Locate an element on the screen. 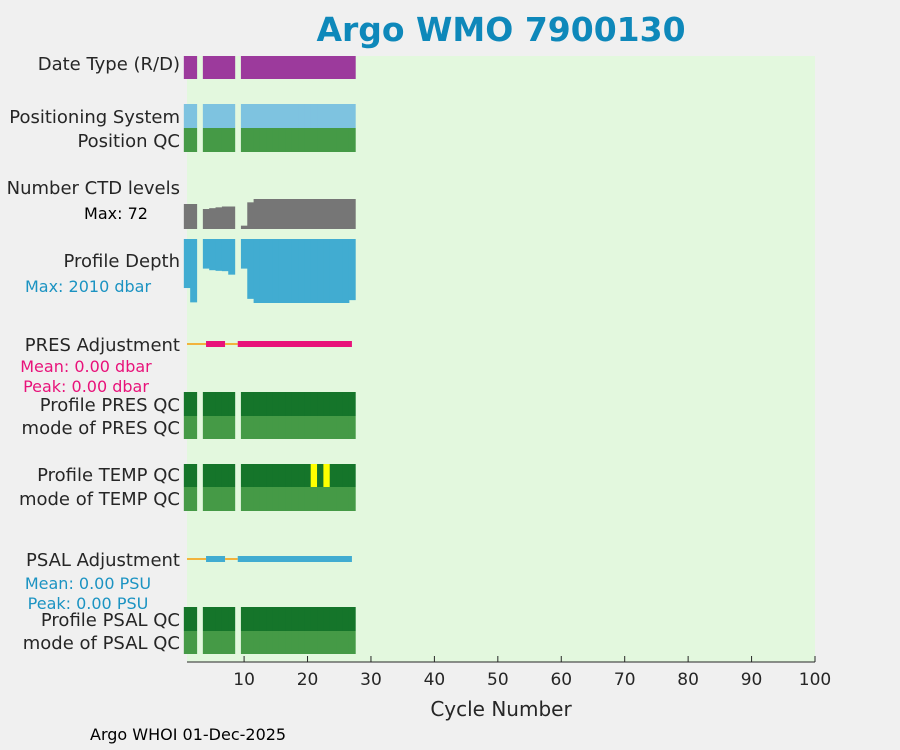 The image size is (900, 750). row-label-psal_adj: PSAL Adjustment is located at coordinates (103, 560).